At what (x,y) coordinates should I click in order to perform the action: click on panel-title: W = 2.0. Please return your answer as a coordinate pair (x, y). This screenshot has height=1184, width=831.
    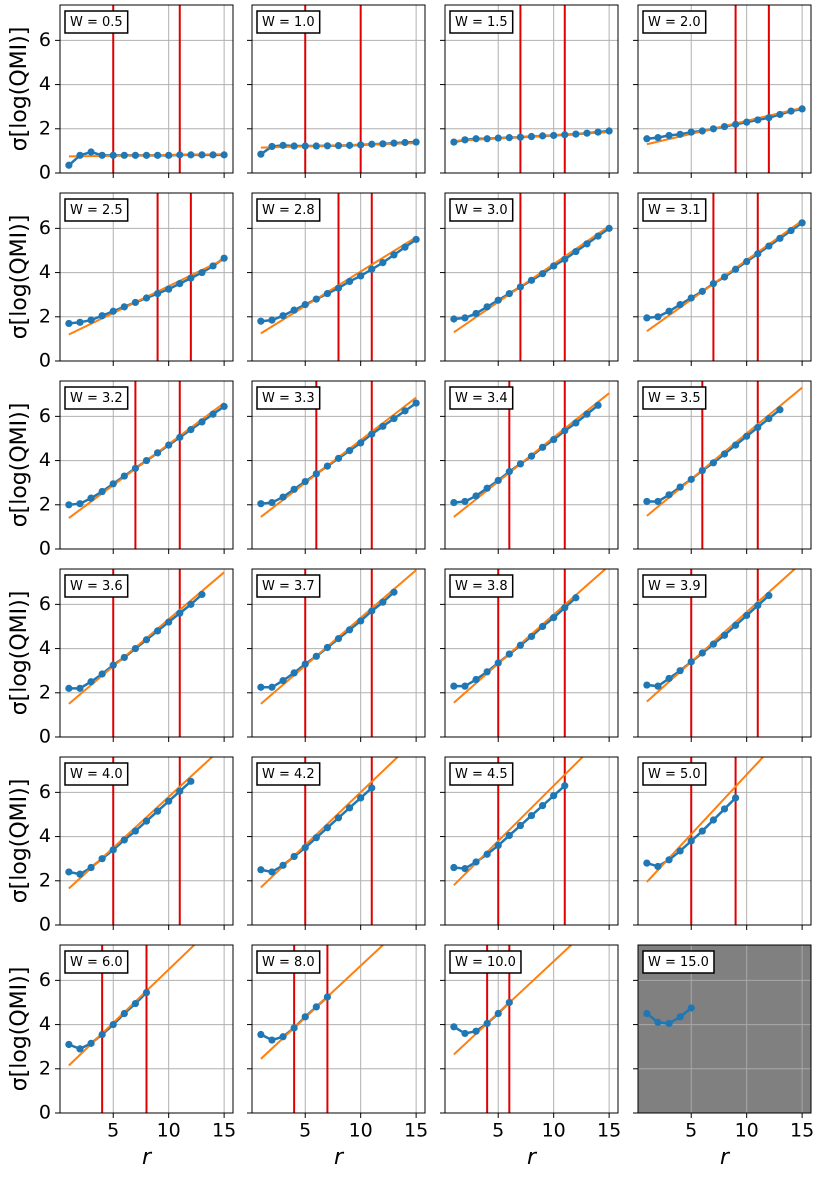
    Looking at the image, I should click on (674, 22).